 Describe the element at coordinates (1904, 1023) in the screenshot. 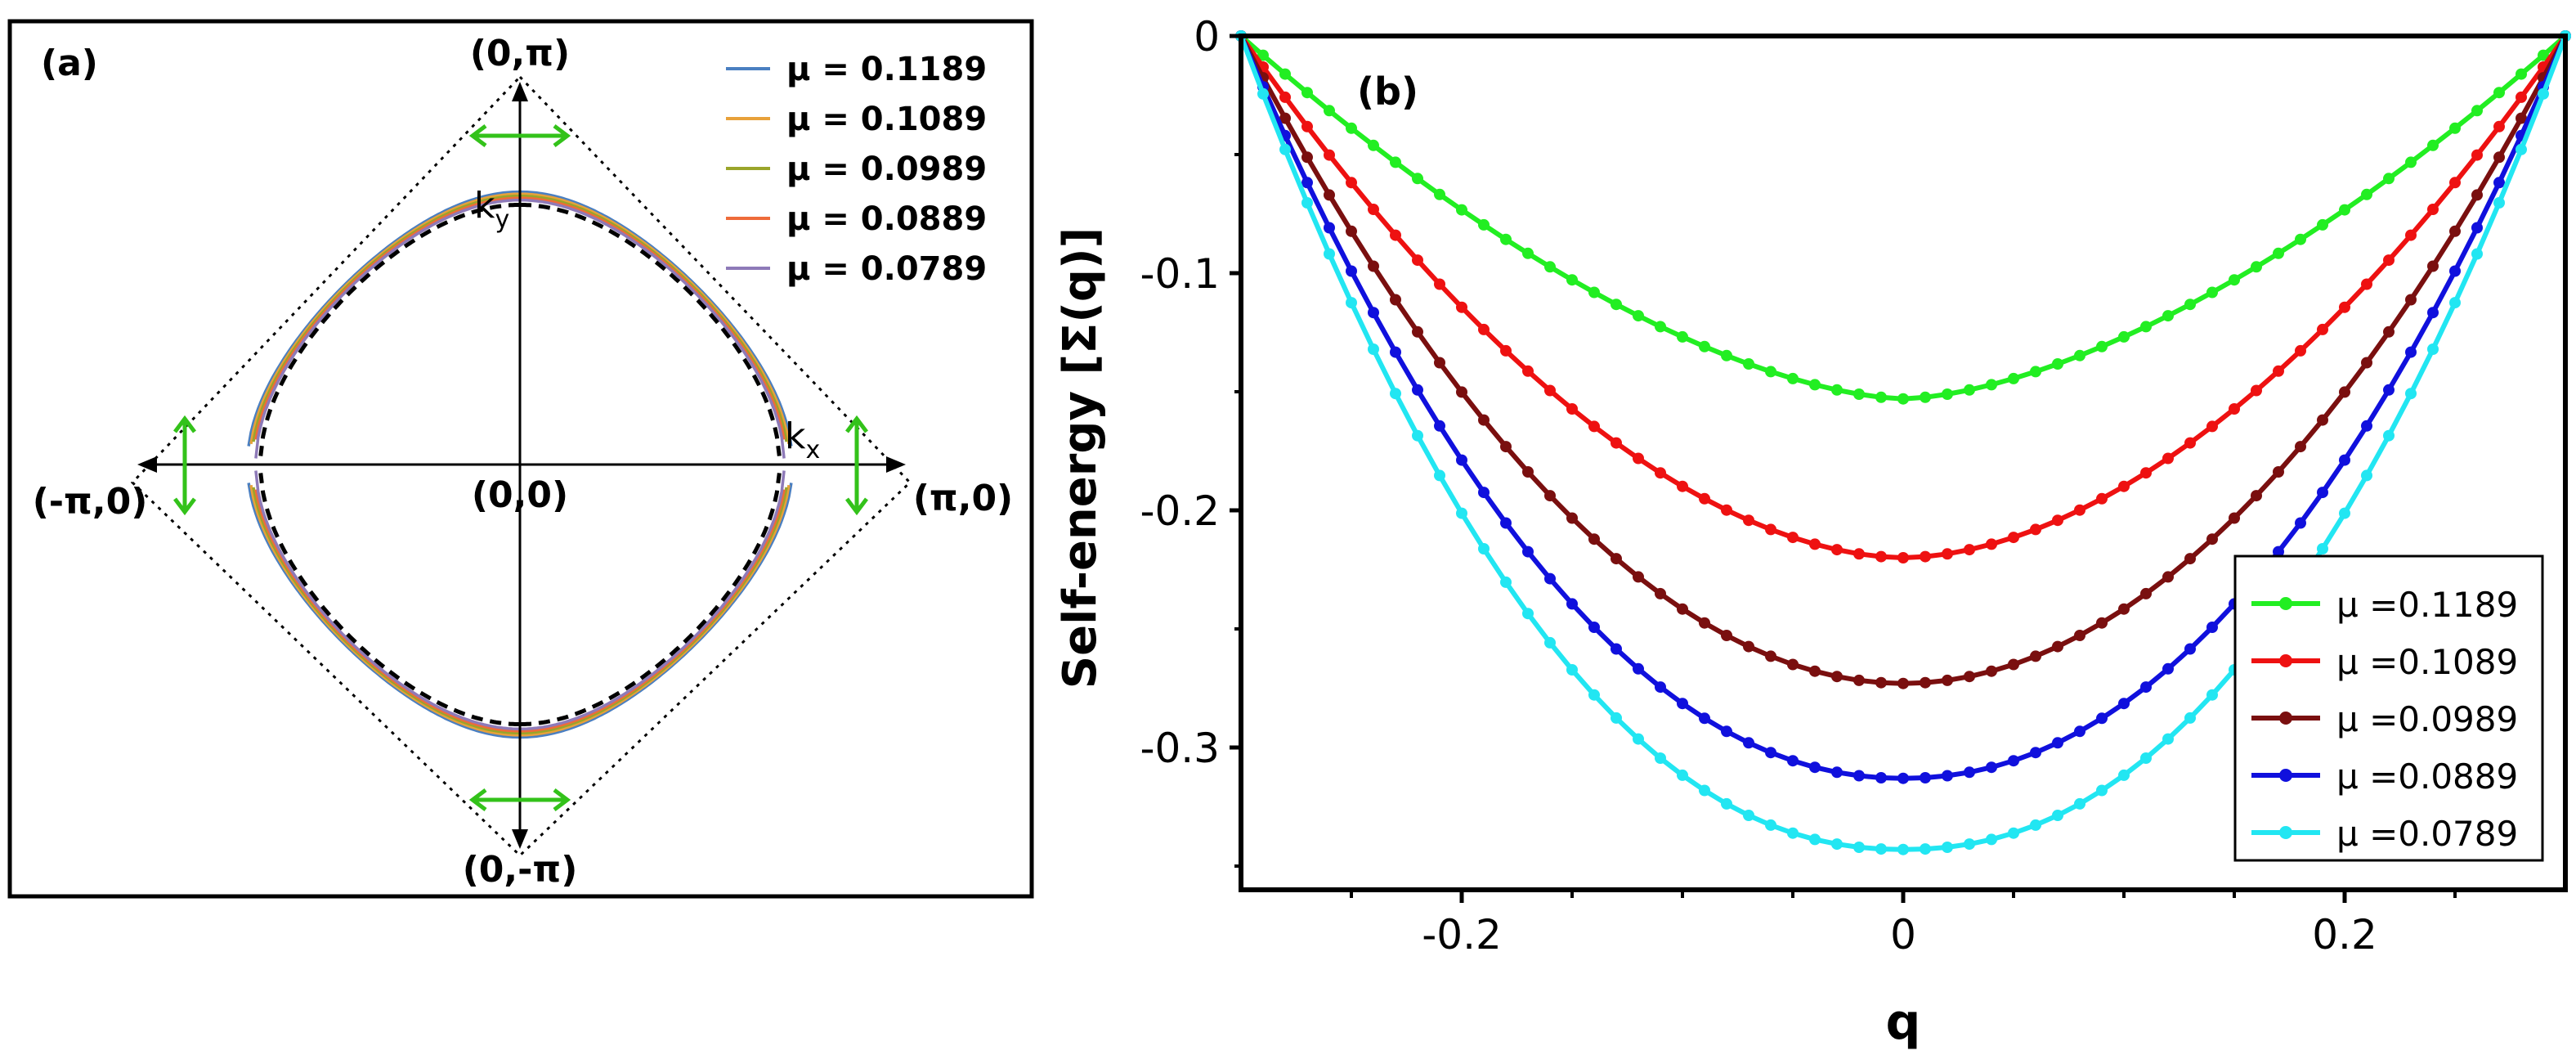

I see `x-axis-label: q` at that location.